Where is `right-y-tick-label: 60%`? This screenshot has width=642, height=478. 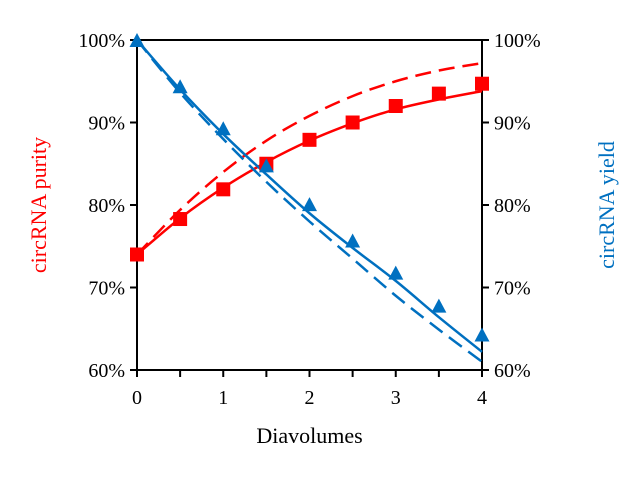
right-y-tick-label: 60% is located at coordinates (512, 371).